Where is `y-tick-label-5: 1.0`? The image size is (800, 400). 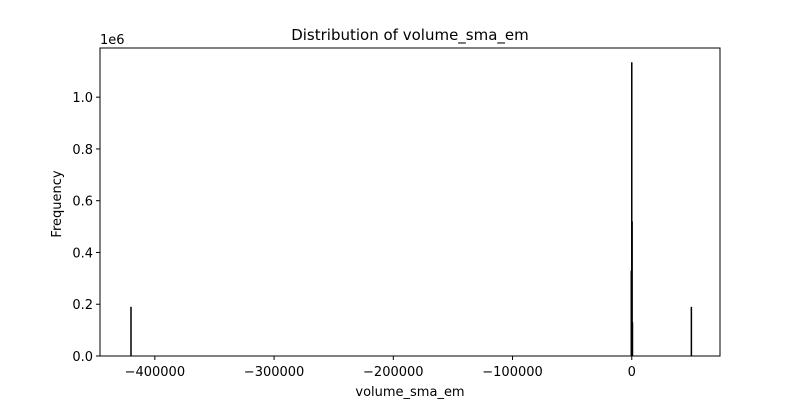 y-tick-label-5: 1.0 is located at coordinates (82, 98).